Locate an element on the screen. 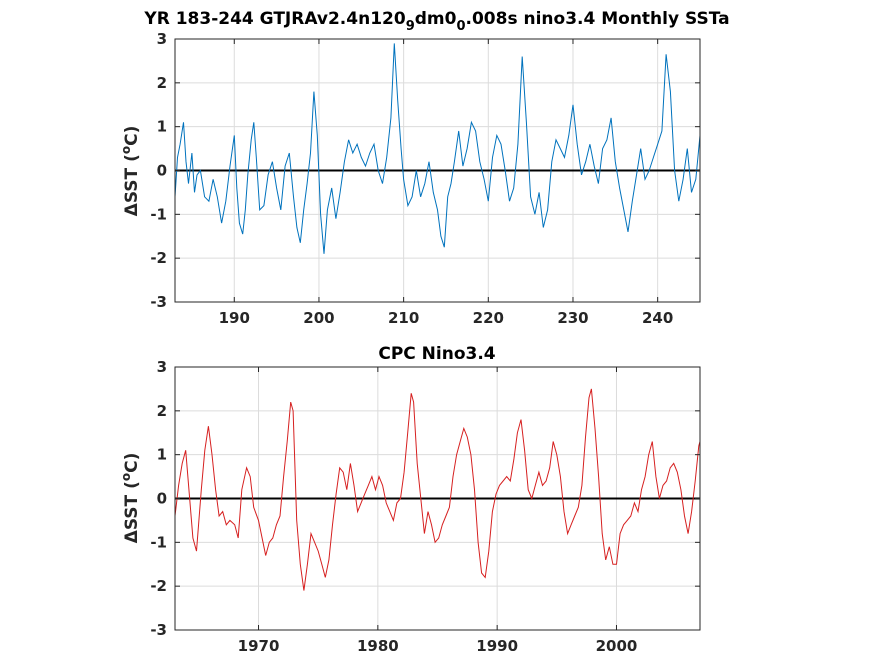 This screenshot has height=656, width=875. top-ytick-label: -3 is located at coordinates (158, 302).